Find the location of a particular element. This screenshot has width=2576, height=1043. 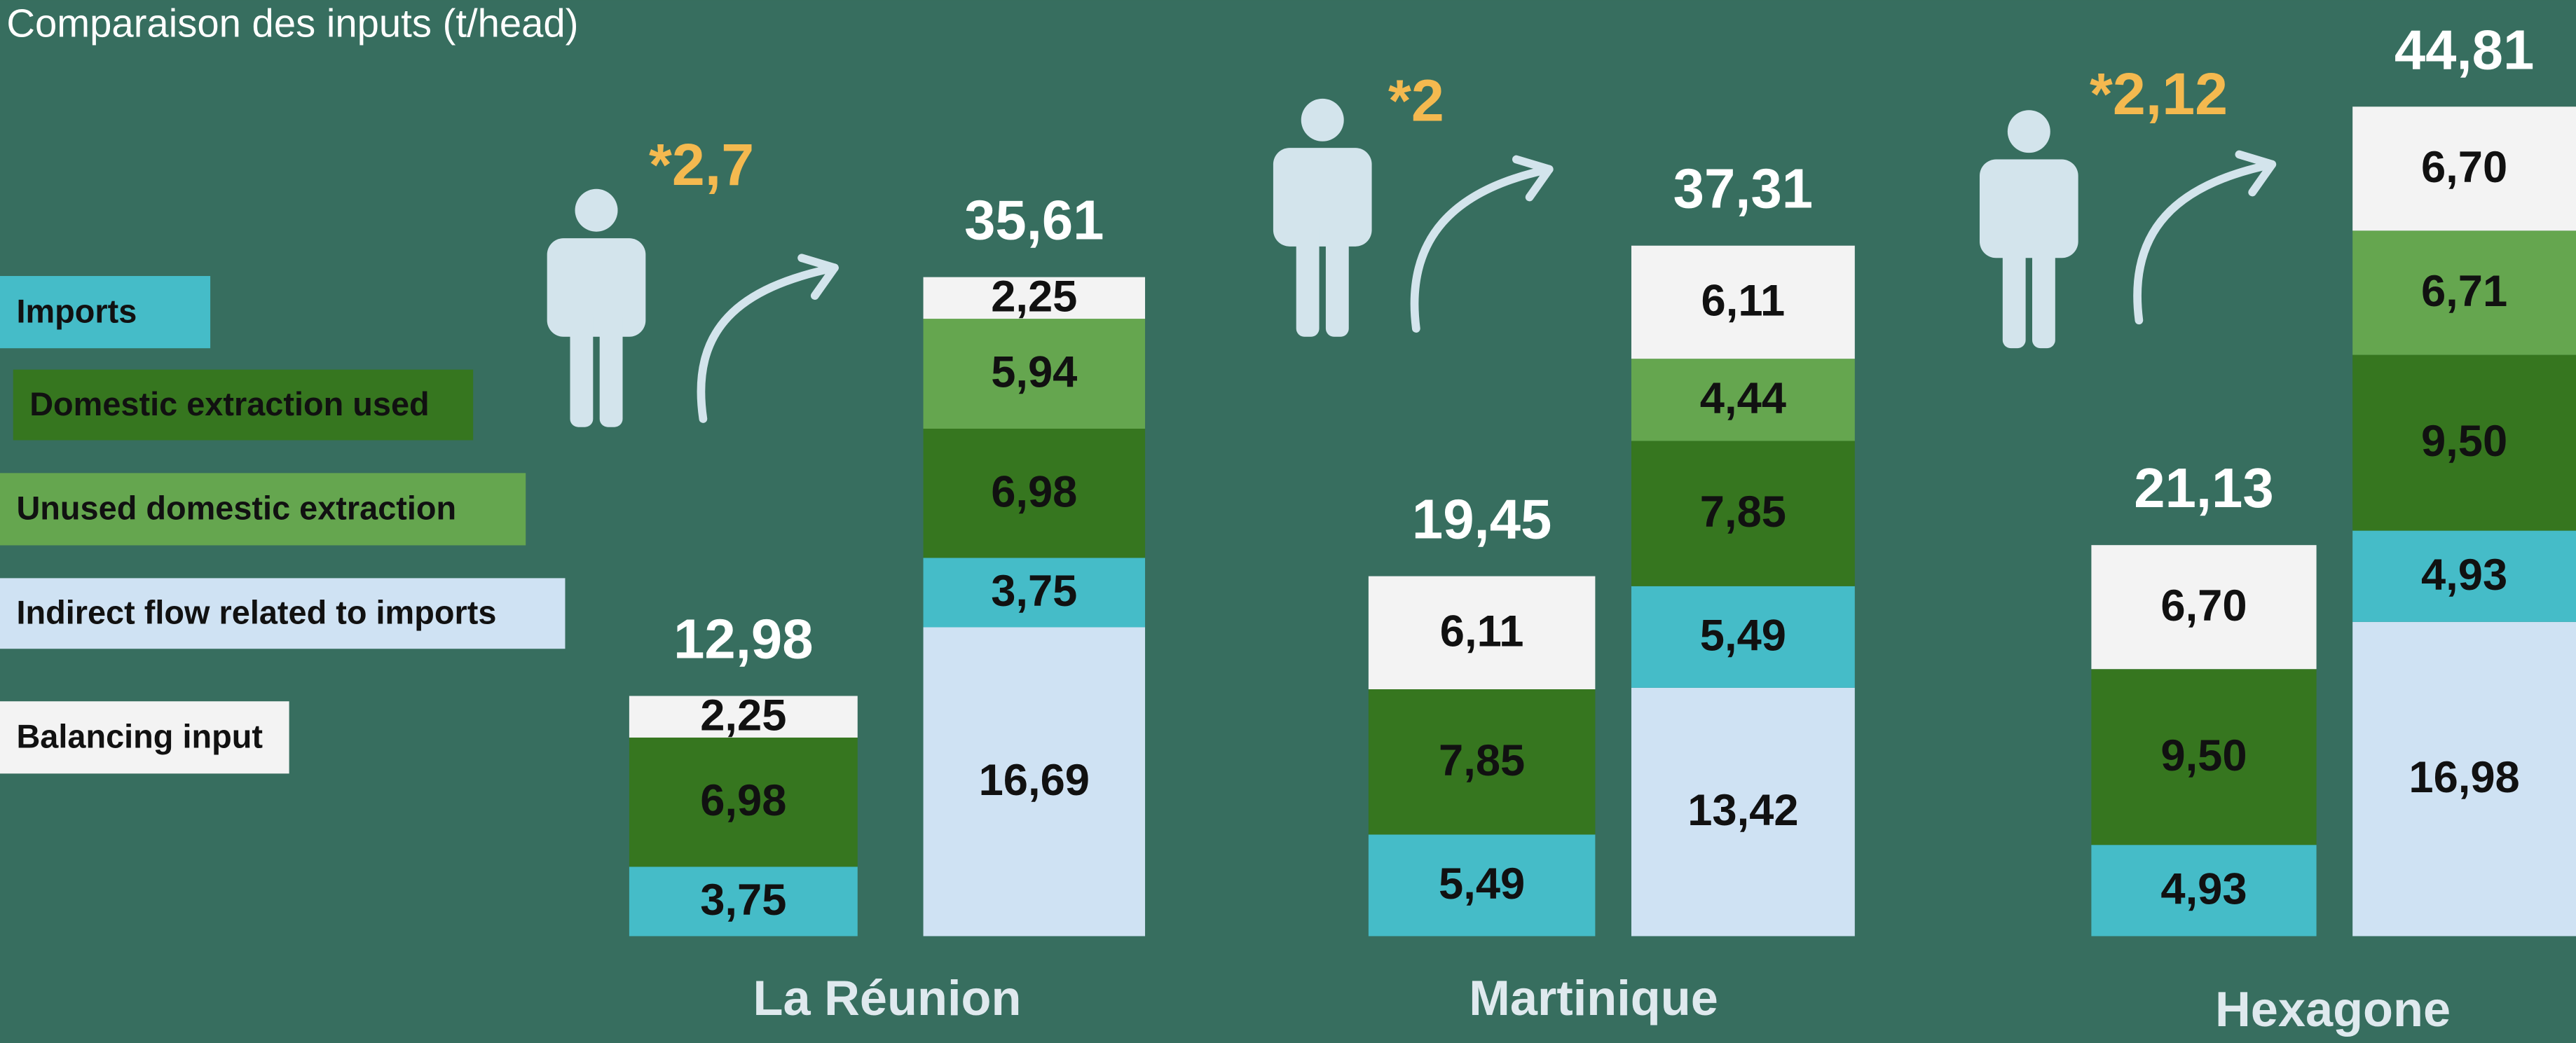

value-label: 6,71 is located at coordinates (2464, 291).